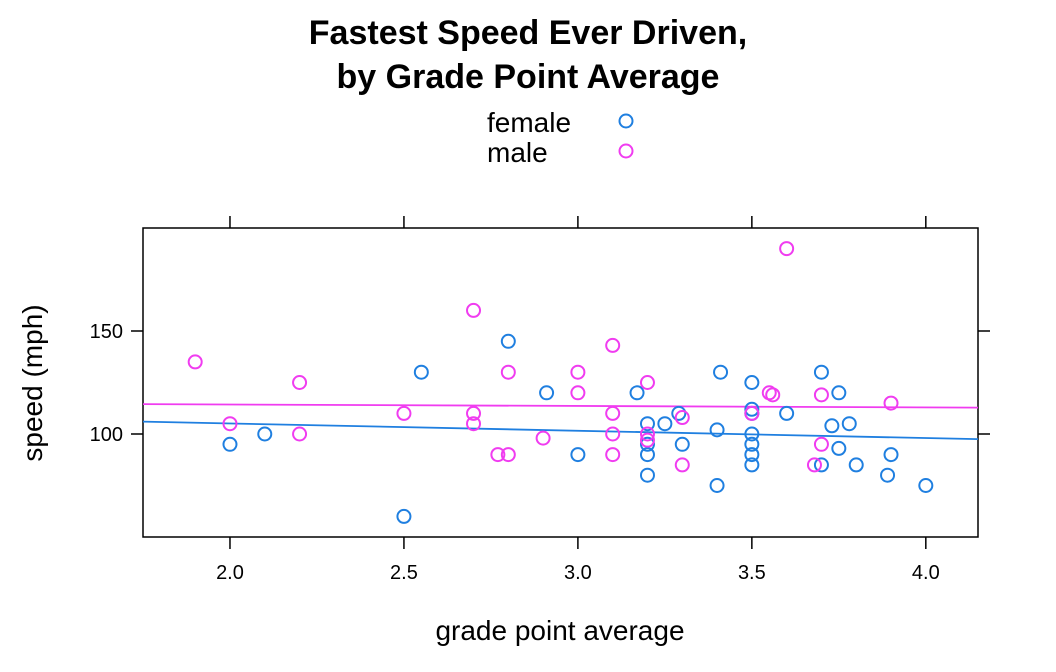 The width and height of the screenshot is (1056, 672). What do you see at coordinates (106, 435) in the screenshot?
I see `y-tick-label: 100` at bounding box center [106, 435].